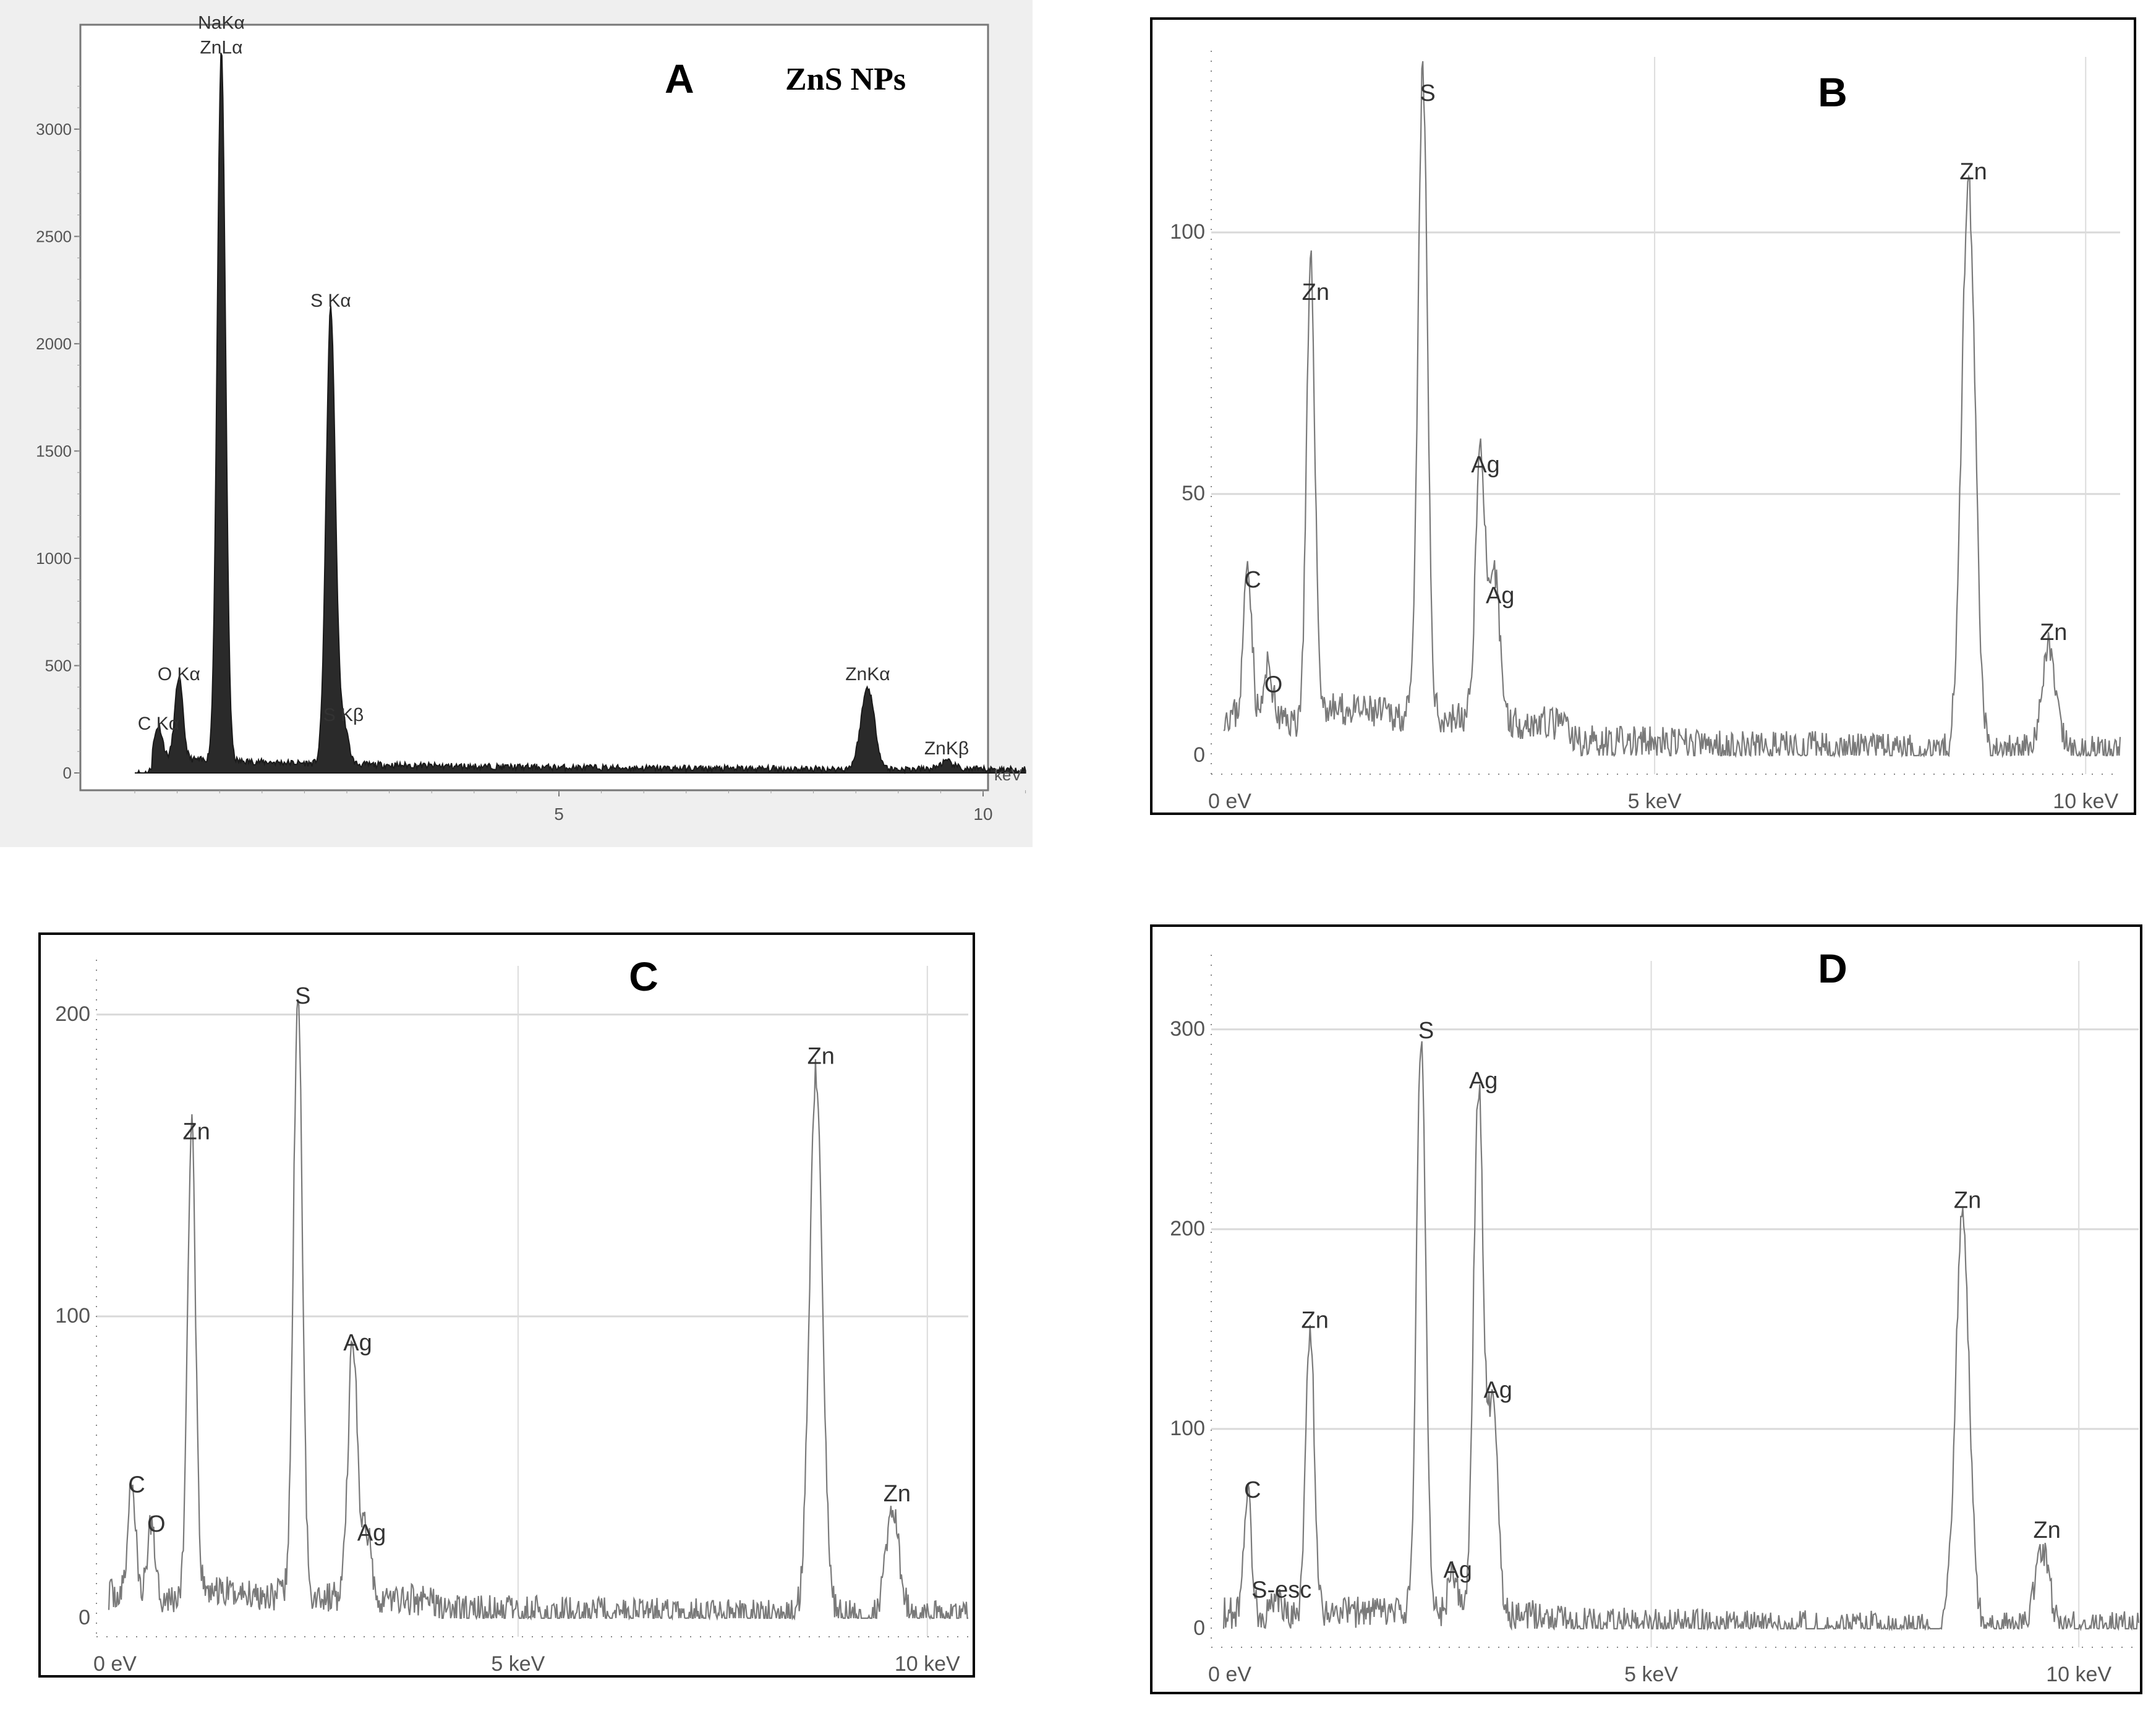 This screenshot has height=1719, width=2156. I want to click on peak-label-a: S Kβ, so click(343, 715).